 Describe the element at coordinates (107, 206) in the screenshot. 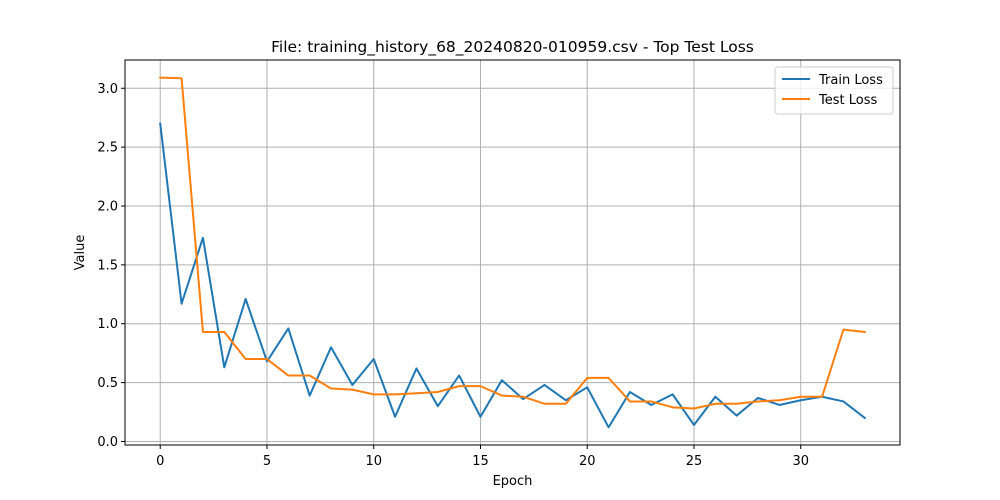

I see `y-tick-label: 2.0` at that location.